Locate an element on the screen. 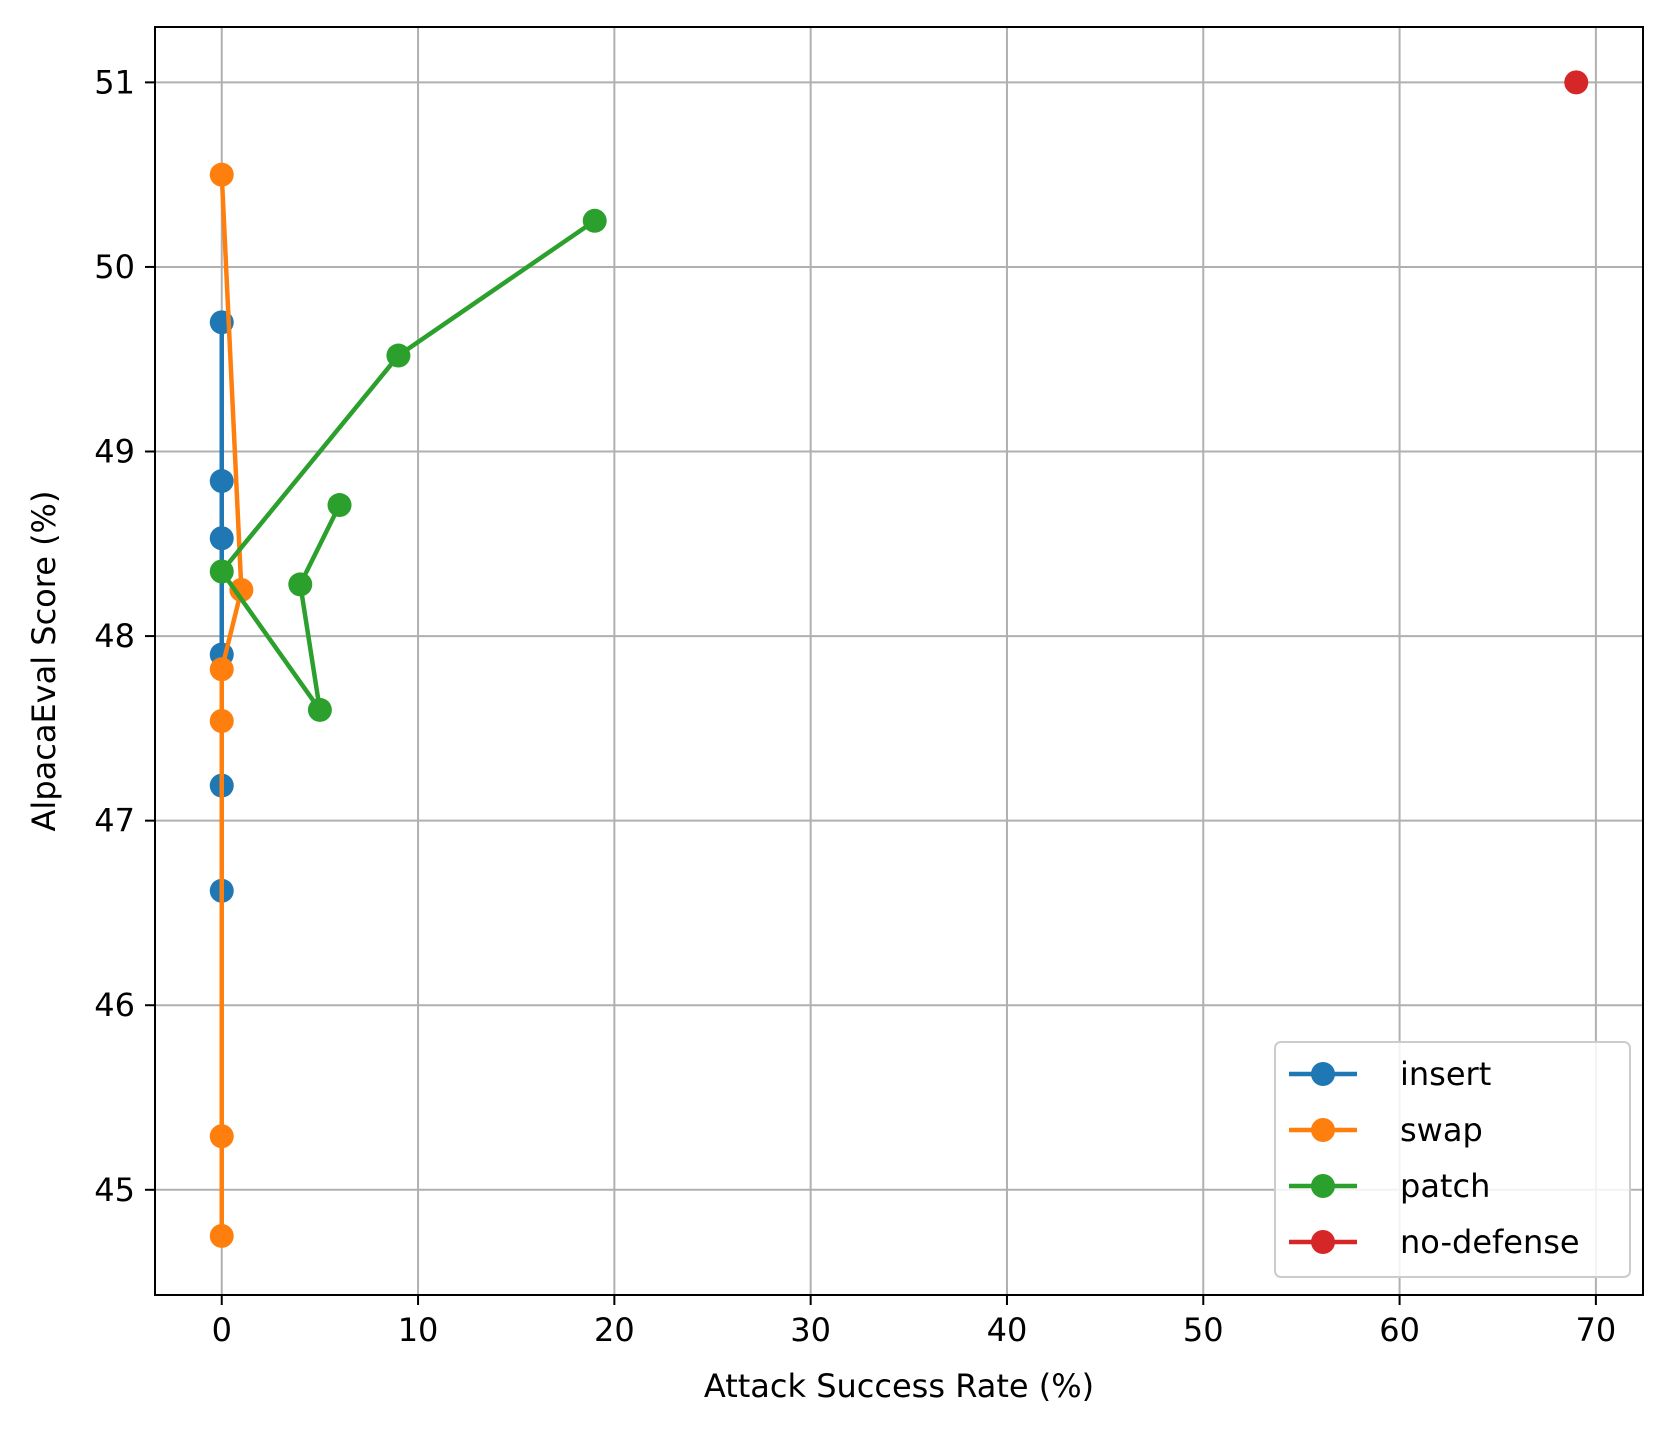 This screenshot has height=1431, width=1662. legend-item-no-defense: no-defense is located at coordinates (1434, 1242).